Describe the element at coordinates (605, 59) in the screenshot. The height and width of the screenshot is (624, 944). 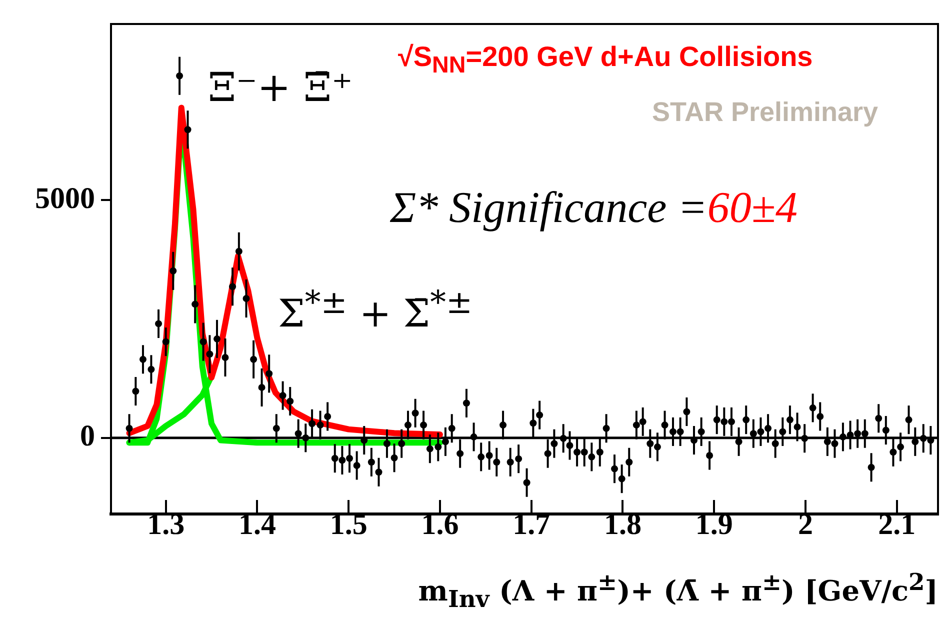
I see `annotation: √S$_{NN}$=200 GeV d+Au Collisions` at that location.